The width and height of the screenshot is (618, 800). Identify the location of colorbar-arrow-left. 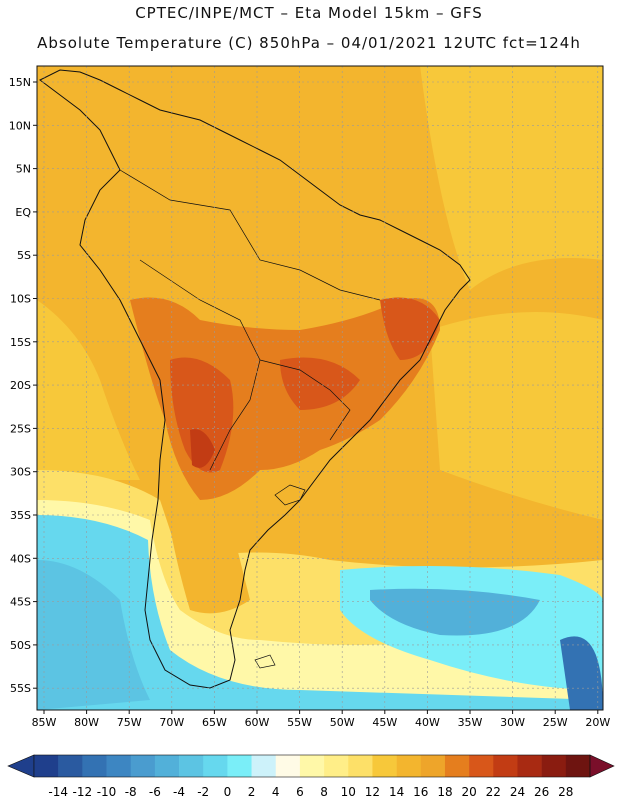
(21, 766).